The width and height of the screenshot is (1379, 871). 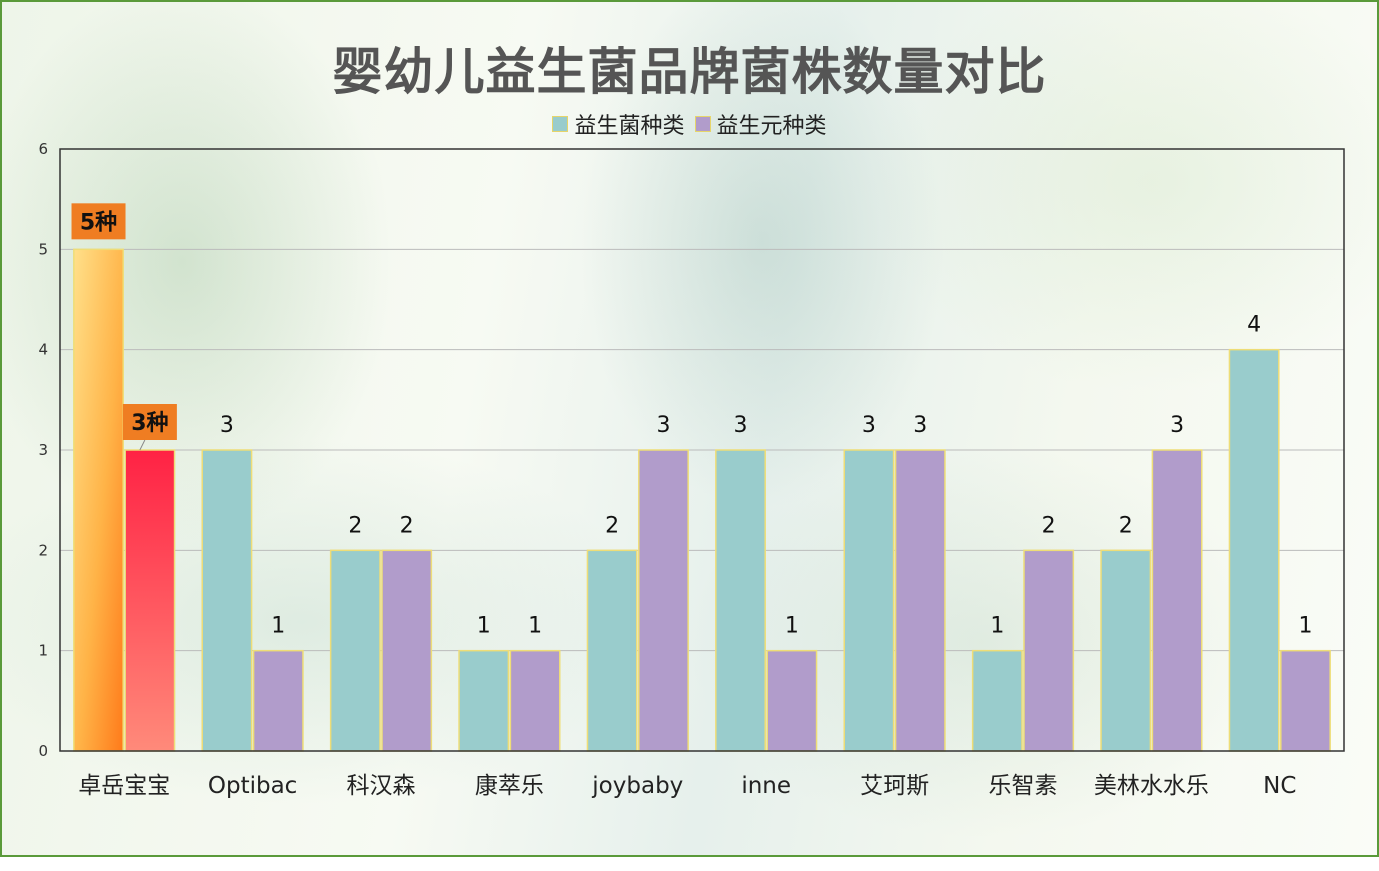 I want to click on highlight-data-label: 5种, so click(x=98, y=222).